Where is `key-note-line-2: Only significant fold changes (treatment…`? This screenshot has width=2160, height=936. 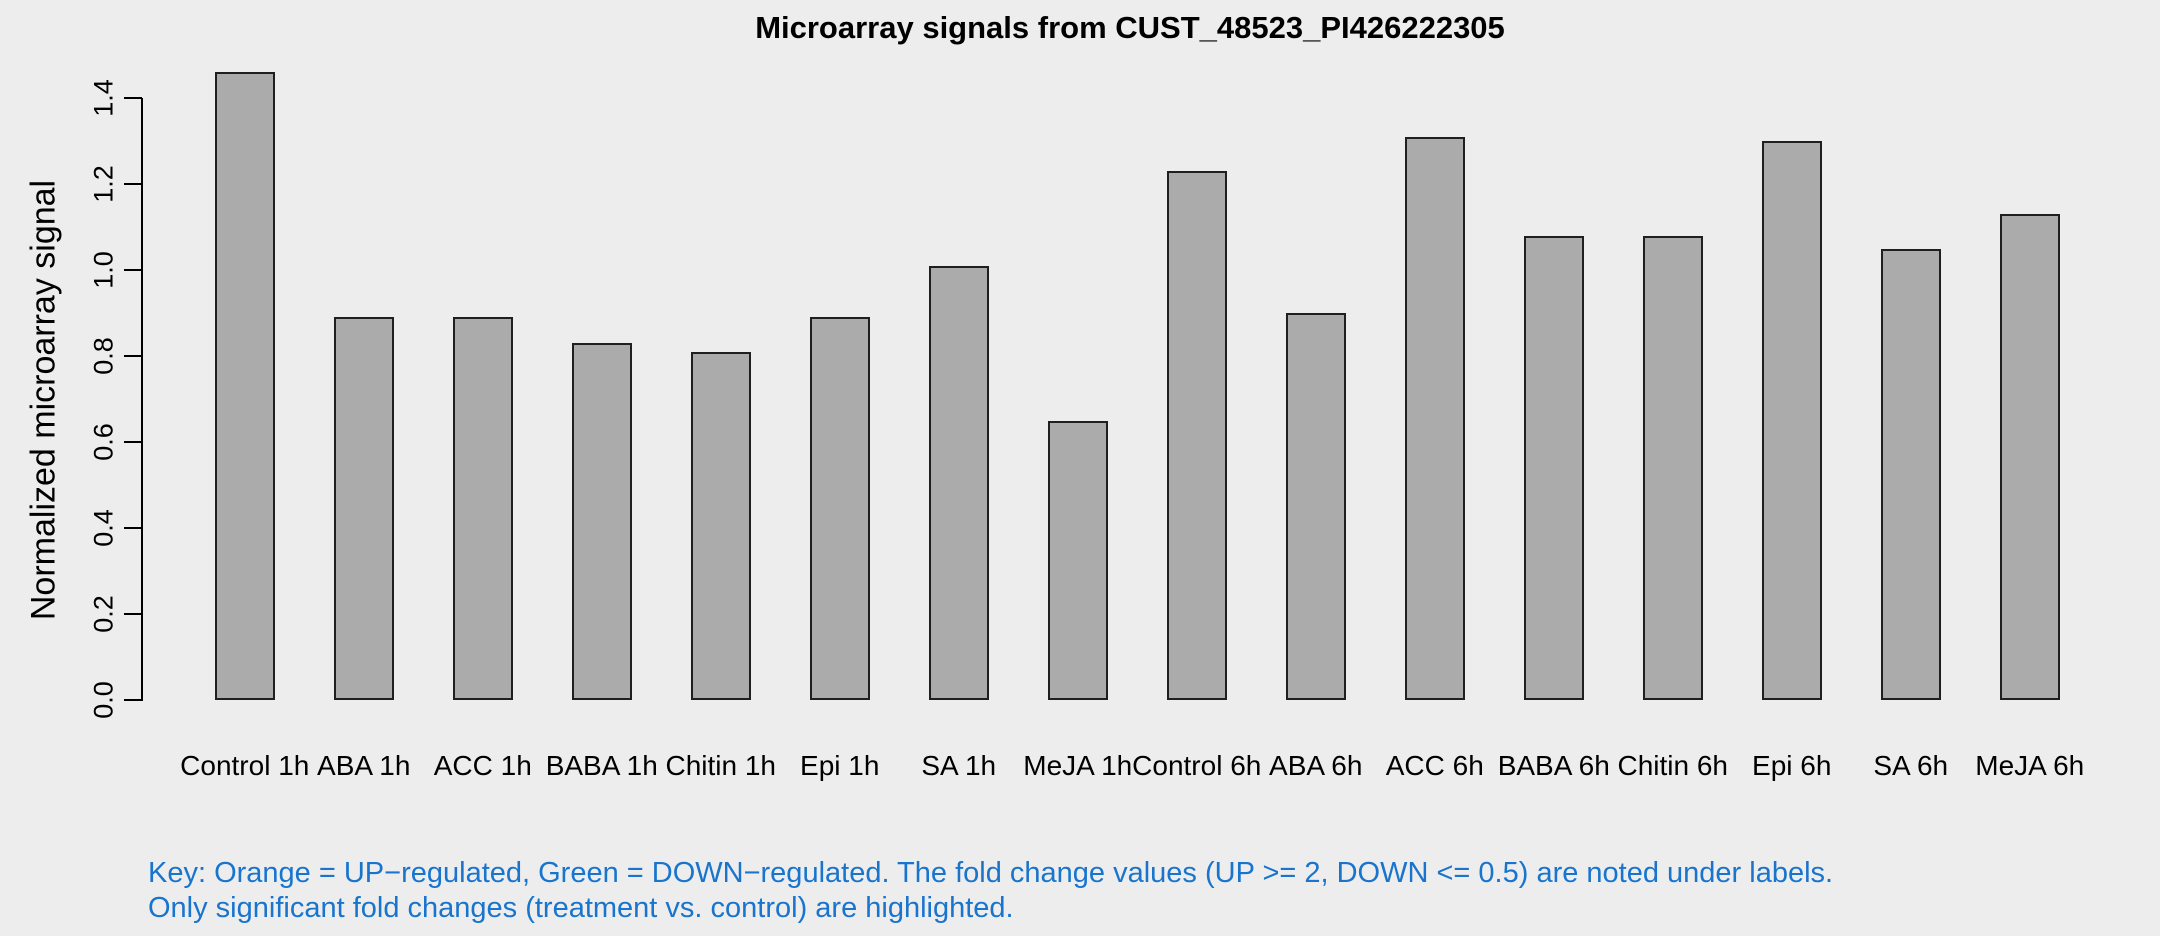
key-note-line-2: Only significant fold changes (treatment… is located at coordinates (581, 908).